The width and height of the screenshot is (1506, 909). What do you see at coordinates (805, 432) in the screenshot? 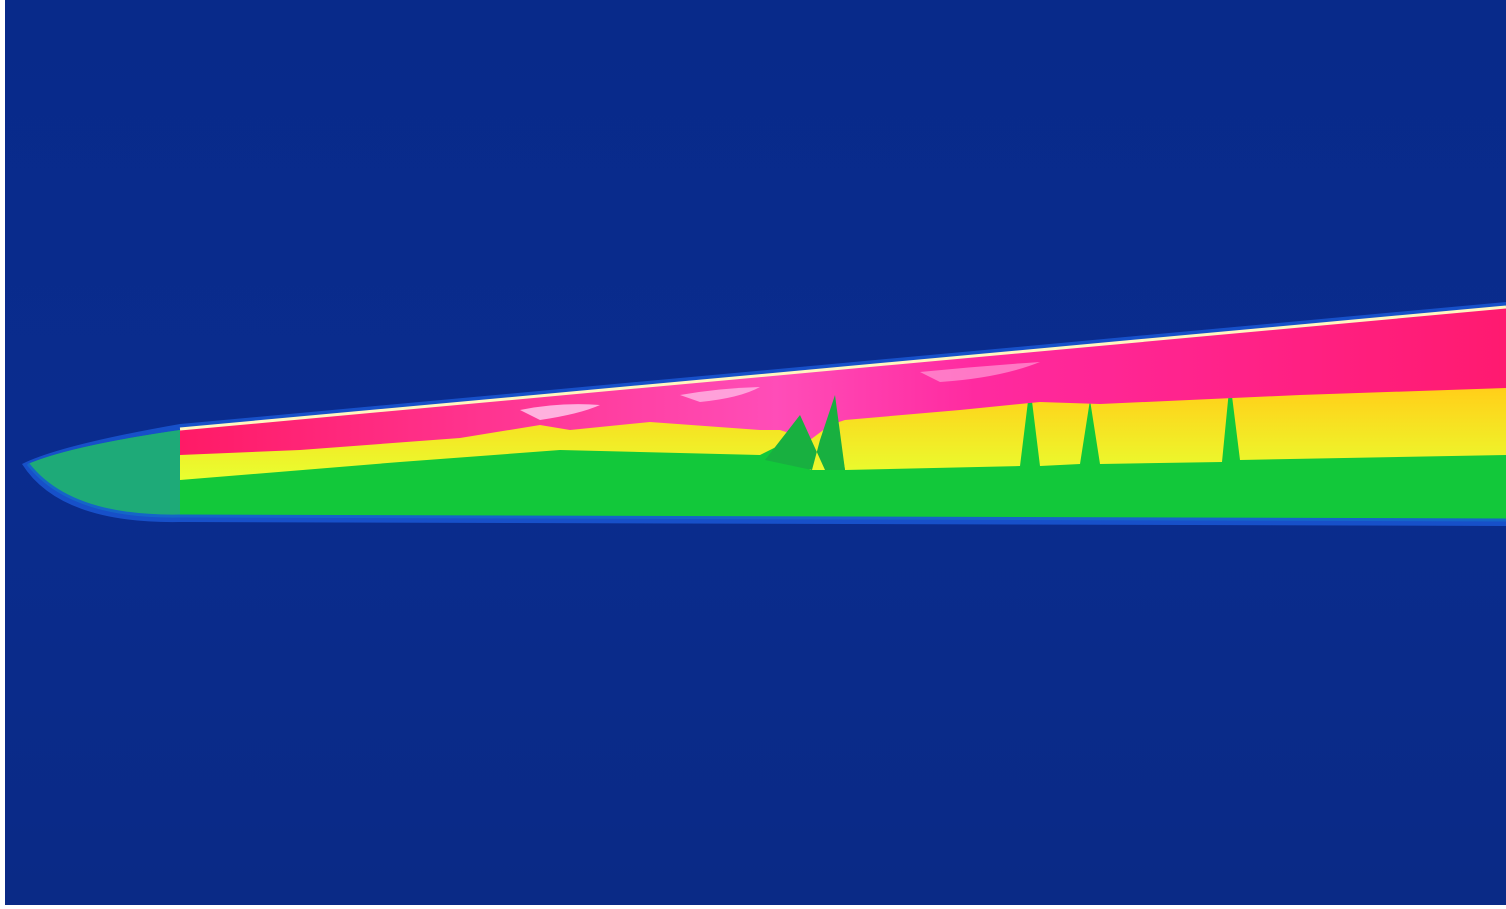
I see `cool-wedge` at bounding box center [805, 432].